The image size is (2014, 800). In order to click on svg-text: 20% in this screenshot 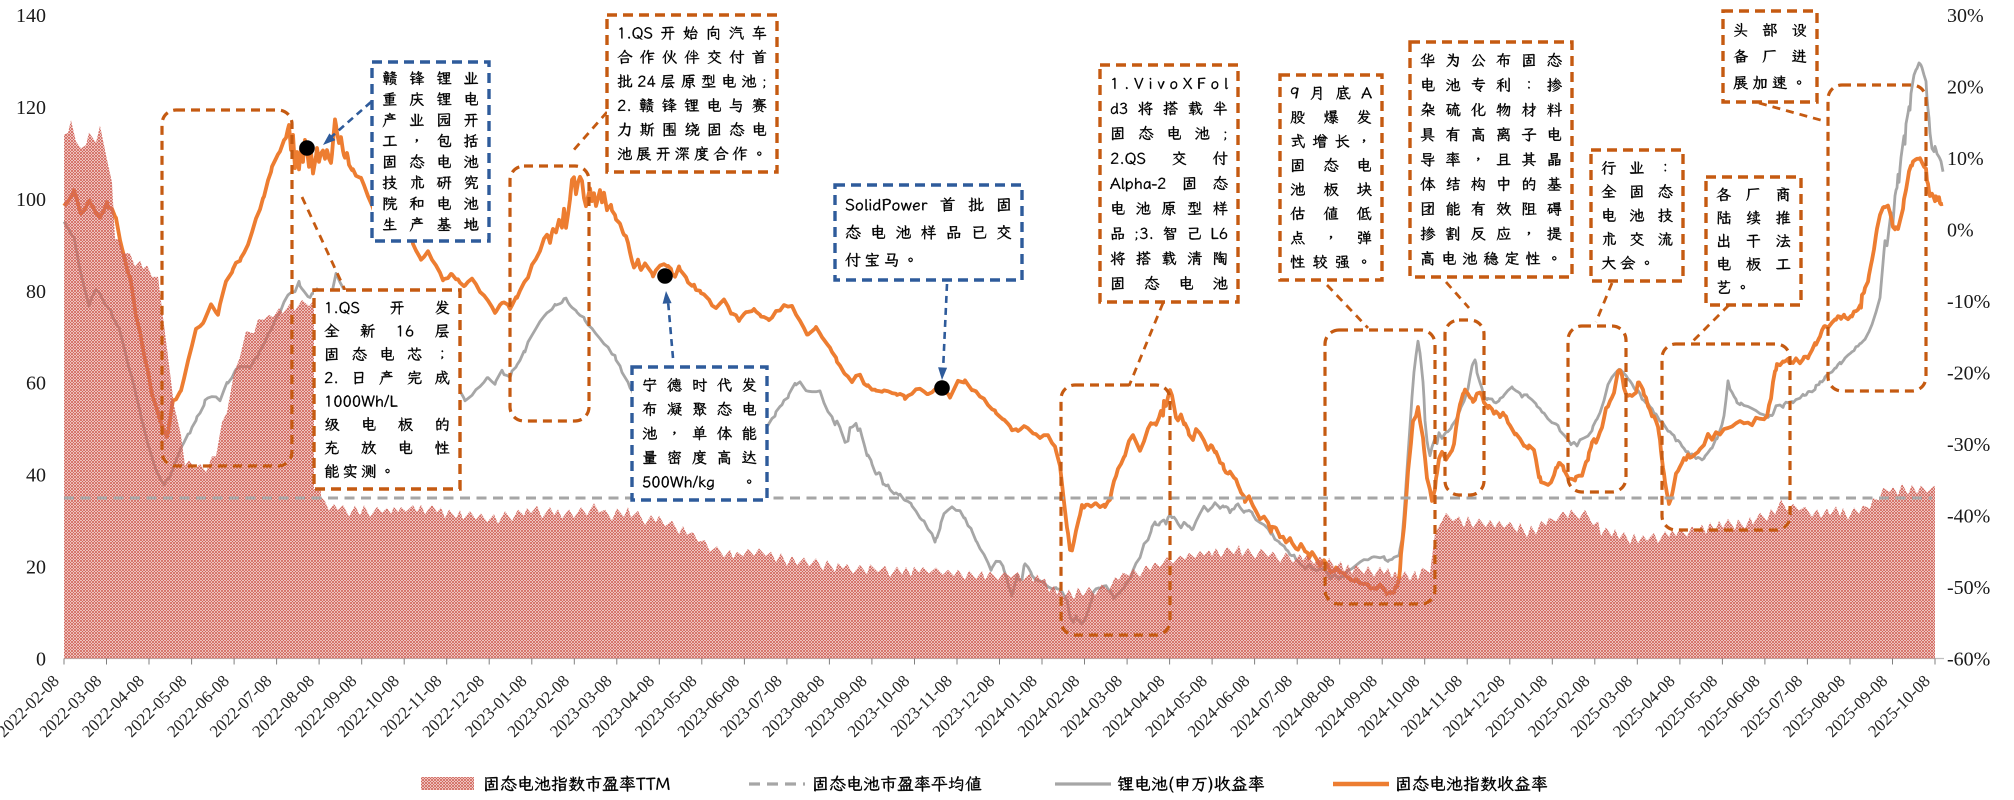, I will do `click(1965, 88)`.